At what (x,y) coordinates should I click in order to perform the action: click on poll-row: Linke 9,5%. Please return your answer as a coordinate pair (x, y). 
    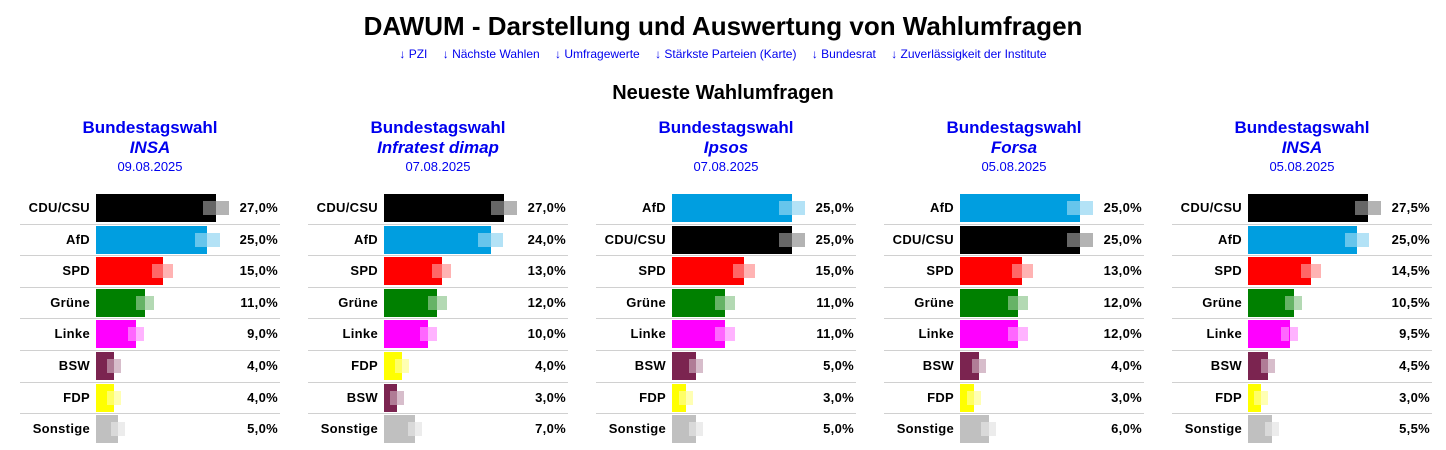
    Looking at the image, I should click on (1302, 335).